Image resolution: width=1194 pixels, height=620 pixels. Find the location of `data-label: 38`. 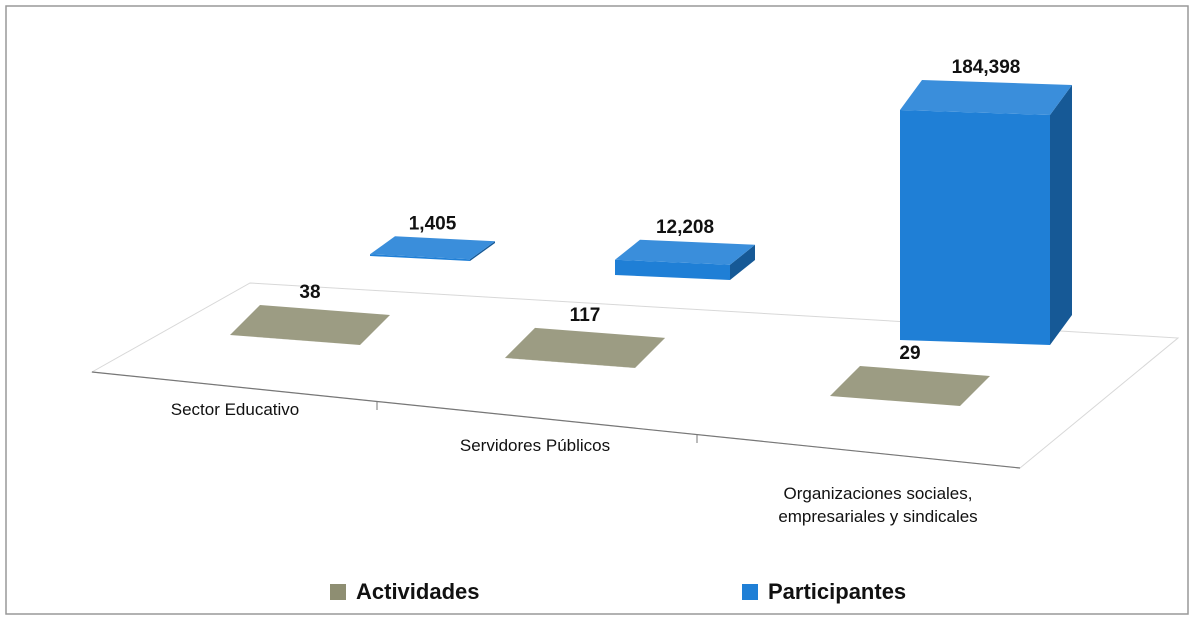

data-label: 38 is located at coordinates (309, 292).